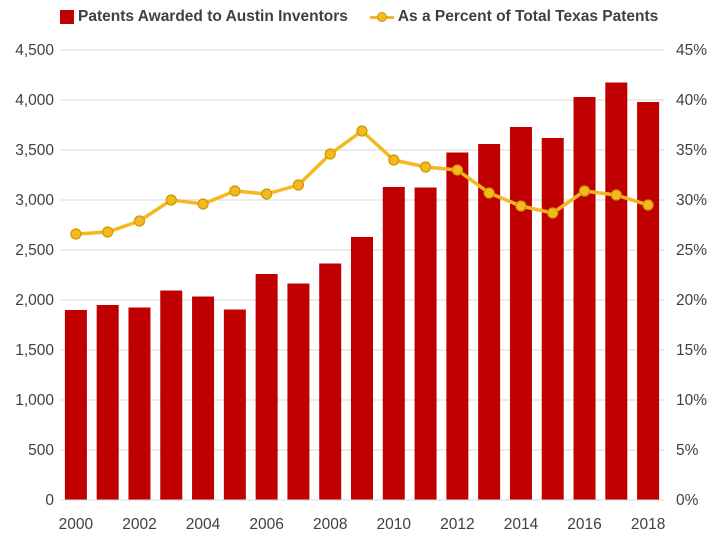  What do you see at coordinates (34, 100) in the screenshot?
I see `y-left-tick-label: 4,000` at bounding box center [34, 100].